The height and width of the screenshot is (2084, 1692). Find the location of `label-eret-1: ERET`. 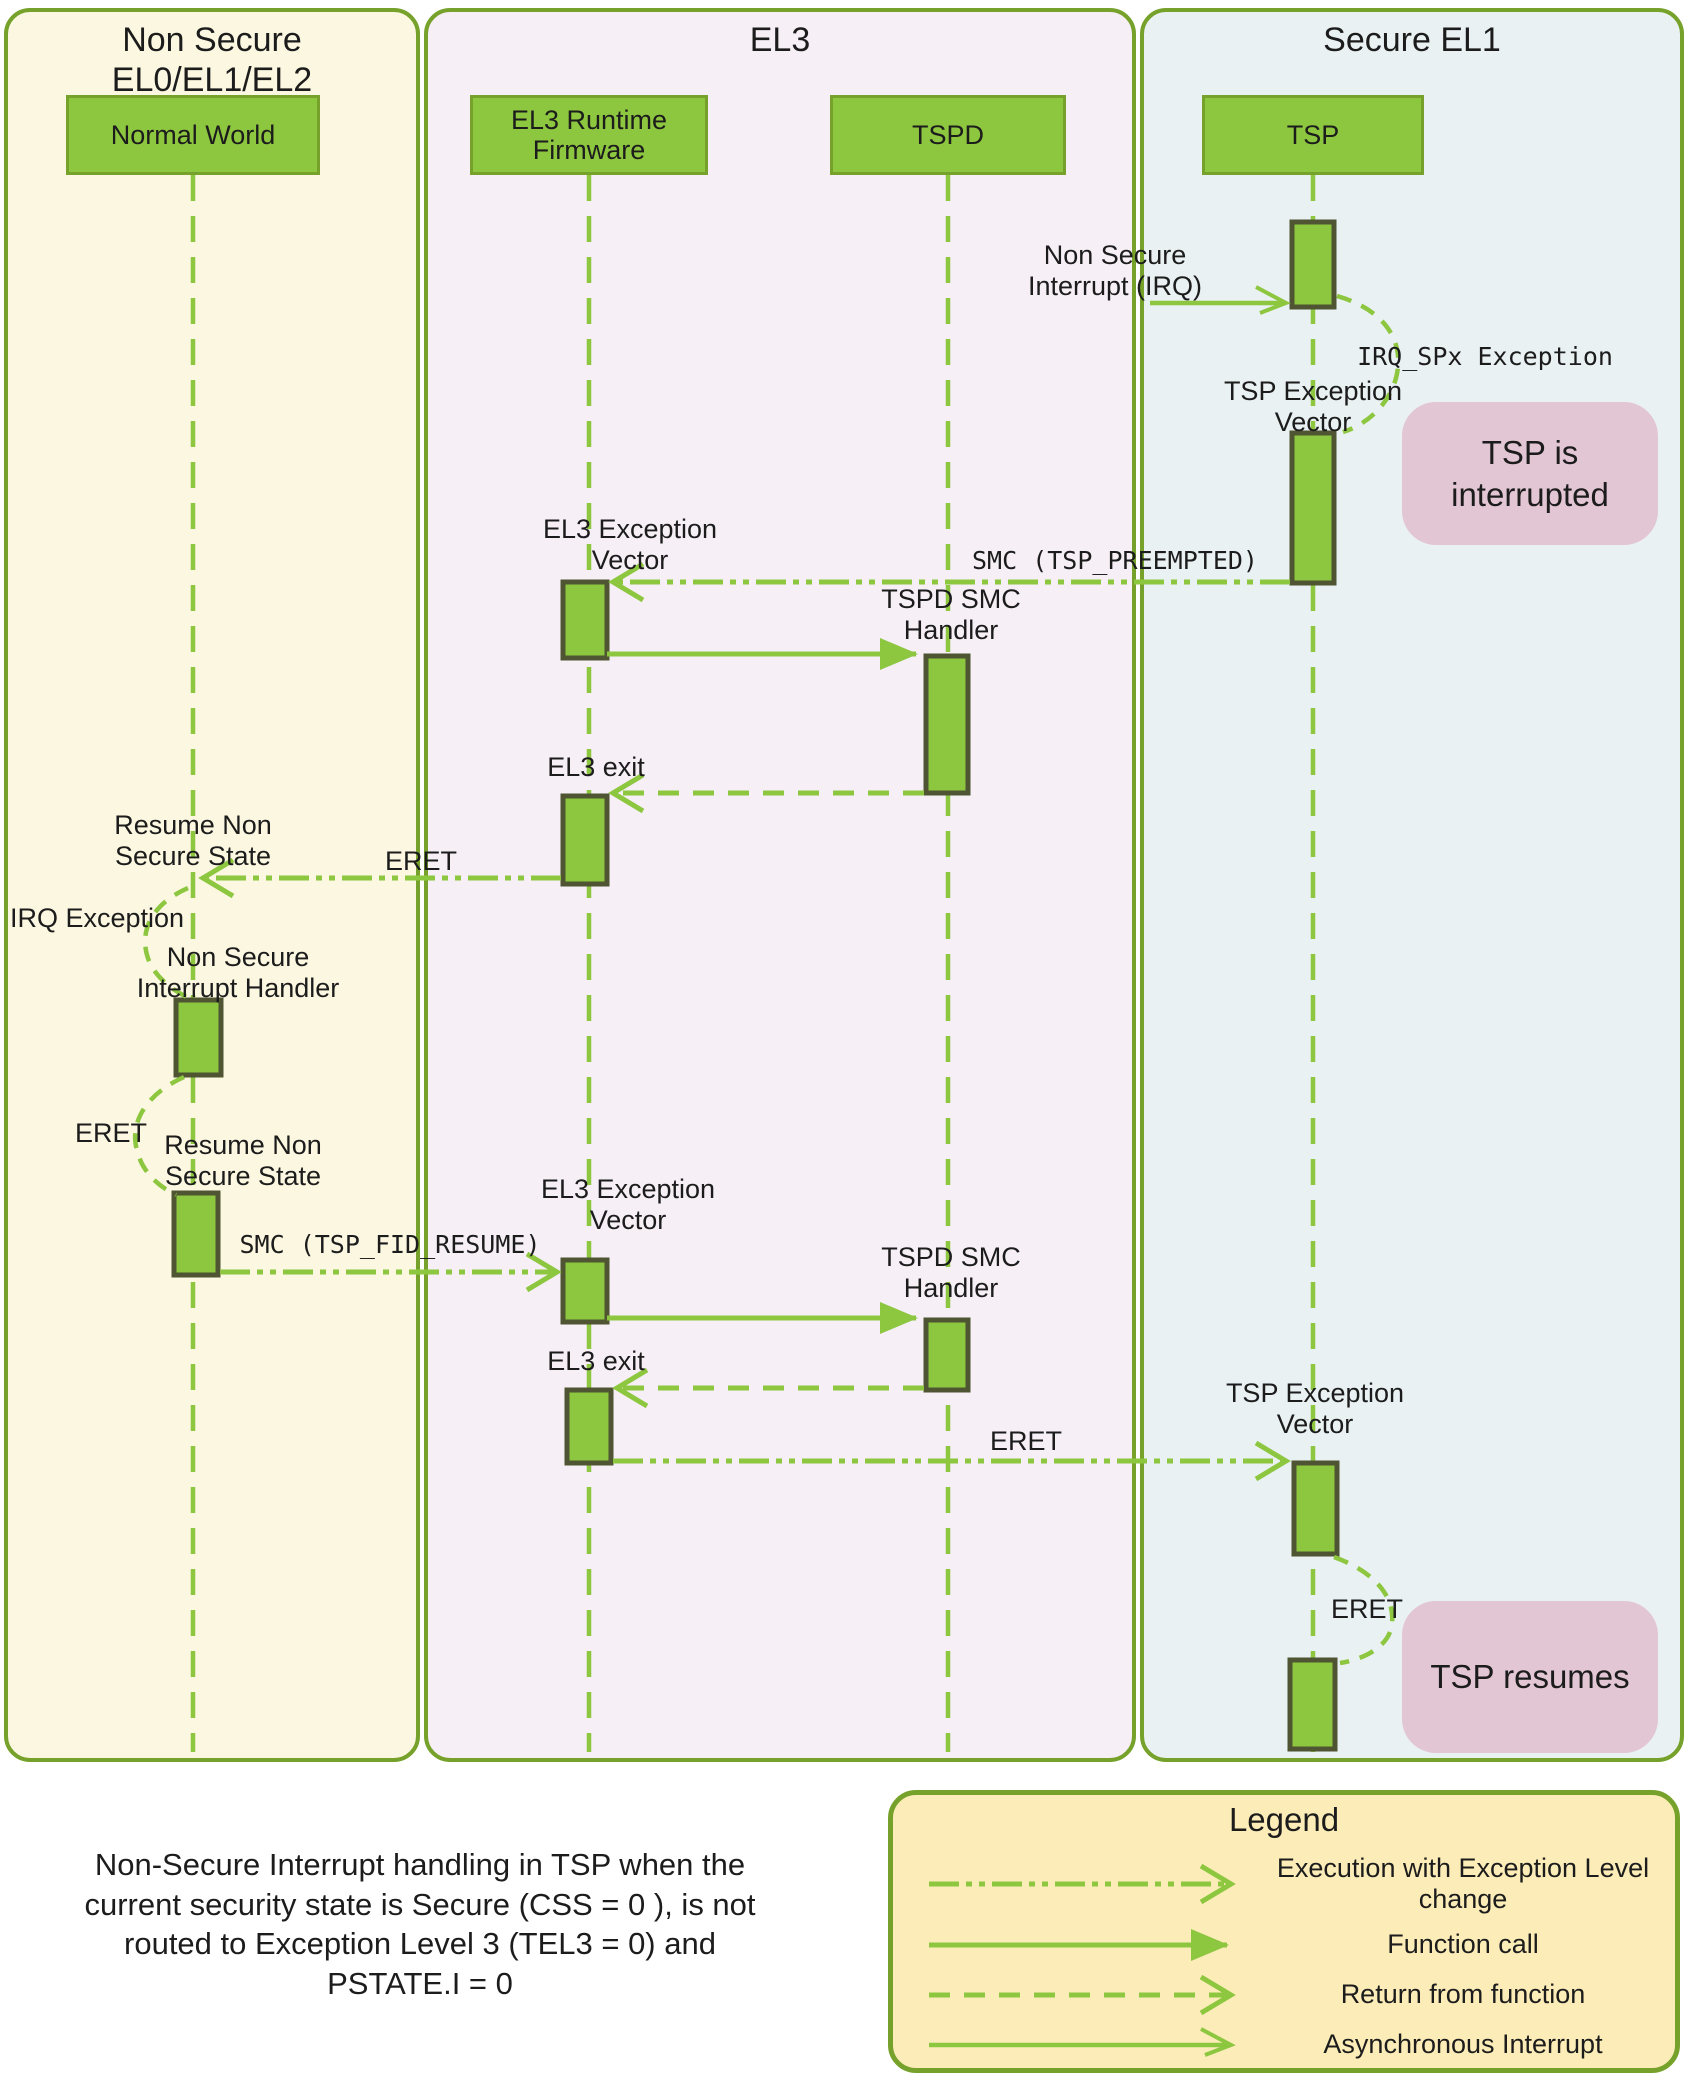

label-eret-1: ERET is located at coordinates (420, 861).